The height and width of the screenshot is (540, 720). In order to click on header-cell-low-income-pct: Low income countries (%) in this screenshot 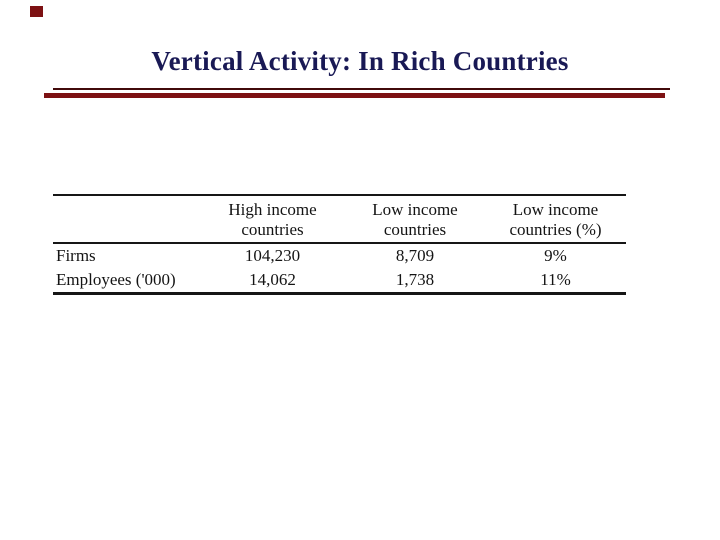, I will do `click(555, 219)`.